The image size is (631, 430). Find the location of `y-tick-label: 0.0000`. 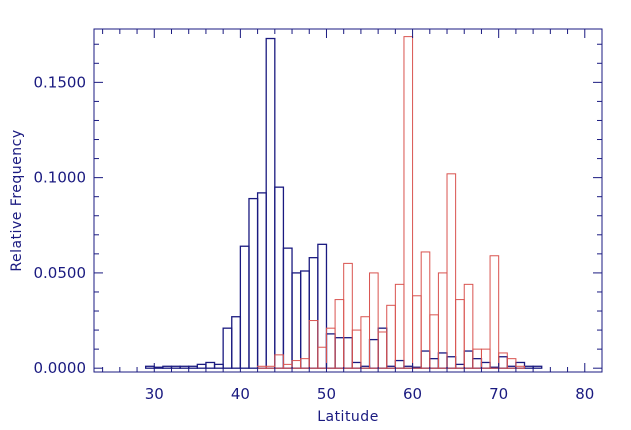

y-tick-label: 0.0000 is located at coordinates (60, 368).